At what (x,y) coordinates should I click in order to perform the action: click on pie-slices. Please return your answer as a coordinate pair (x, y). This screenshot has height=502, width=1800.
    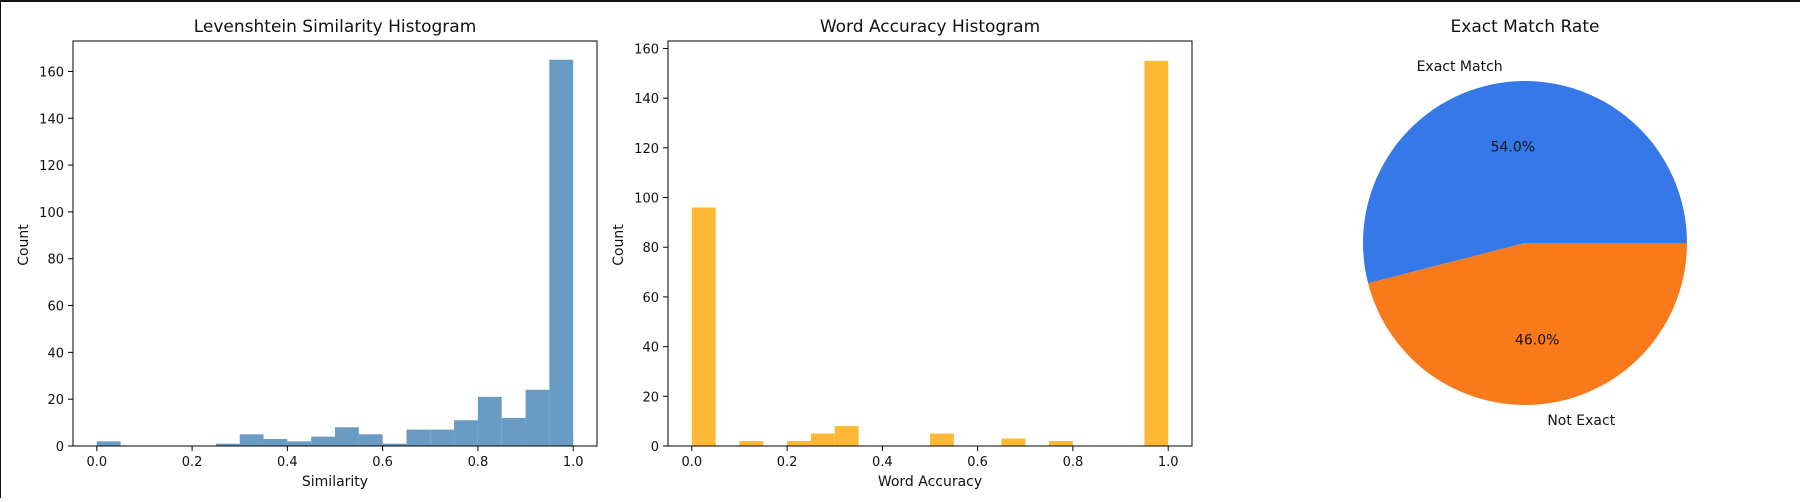
    Looking at the image, I should click on (1525, 243).